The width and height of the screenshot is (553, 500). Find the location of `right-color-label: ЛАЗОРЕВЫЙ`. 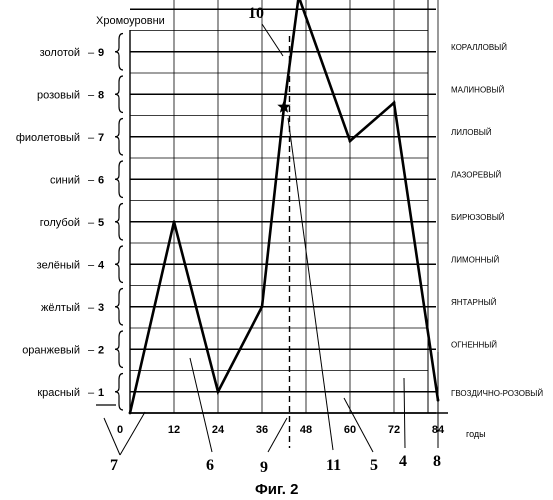

right-color-label: ЛАЗОРЕВЫЙ is located at coordinates (476, 174).